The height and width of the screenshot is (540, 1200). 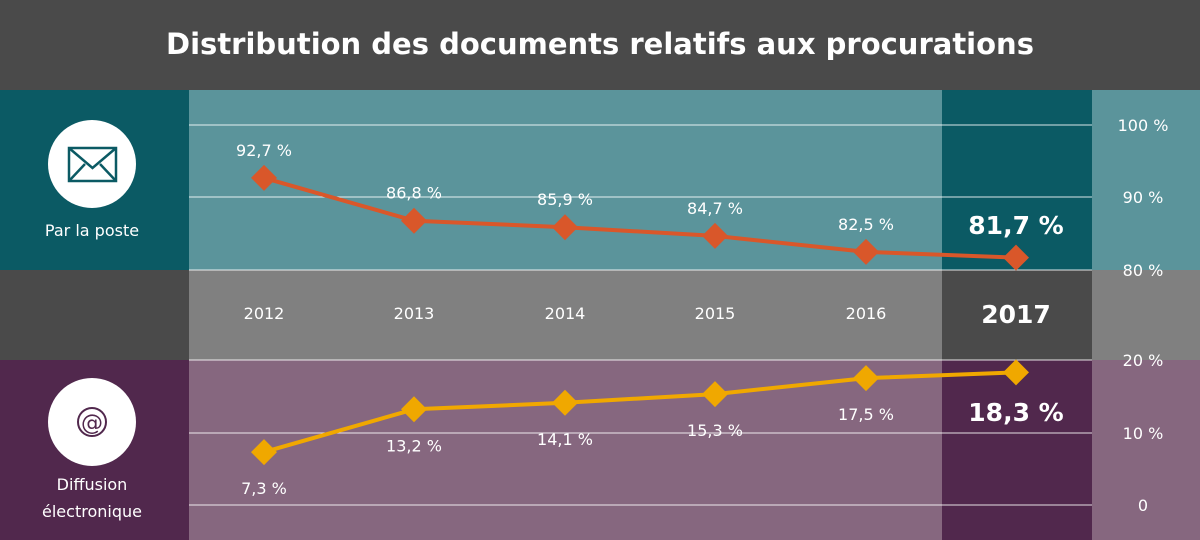 What do you see at coordinates (264, 313) in the screenshot?
I see `year-label: 2012` at bounding box center [264, 313].